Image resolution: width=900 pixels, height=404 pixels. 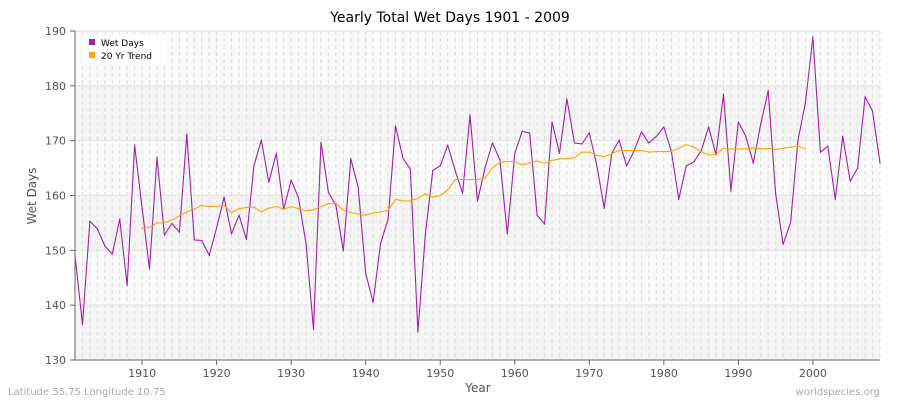 I want to click on legend: Wet Days 20 Yr Trend, so click(x=124, y=49).